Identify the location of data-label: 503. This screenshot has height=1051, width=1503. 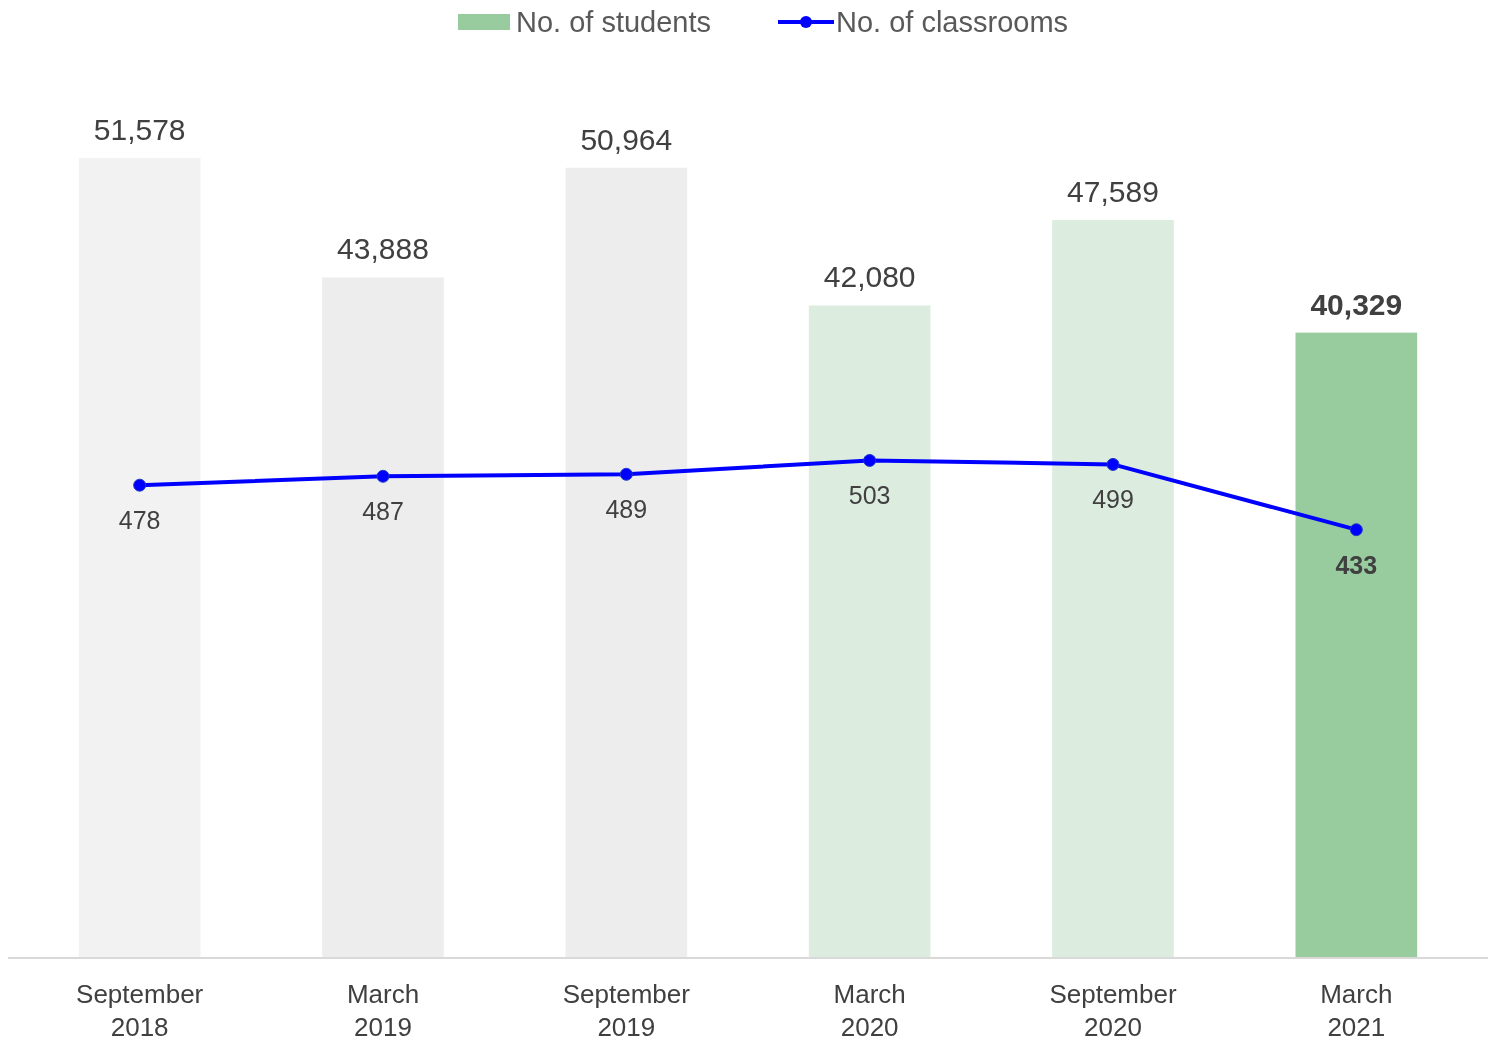
(869, 495).